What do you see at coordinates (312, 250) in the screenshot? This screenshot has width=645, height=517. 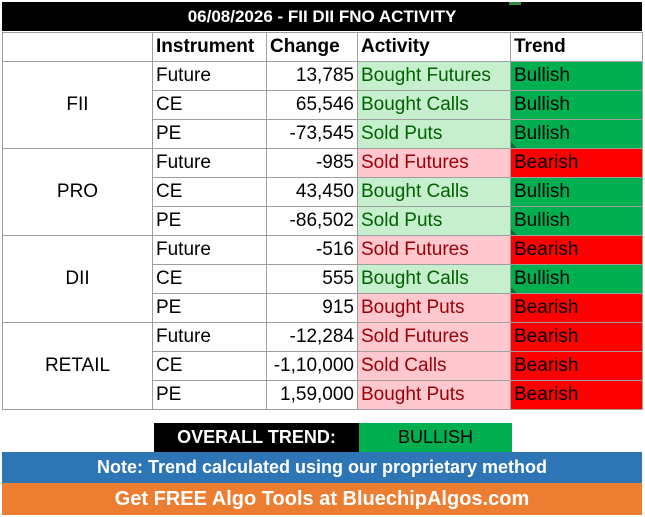 I see `change-cell: -516` at bounding box center [312, 250].